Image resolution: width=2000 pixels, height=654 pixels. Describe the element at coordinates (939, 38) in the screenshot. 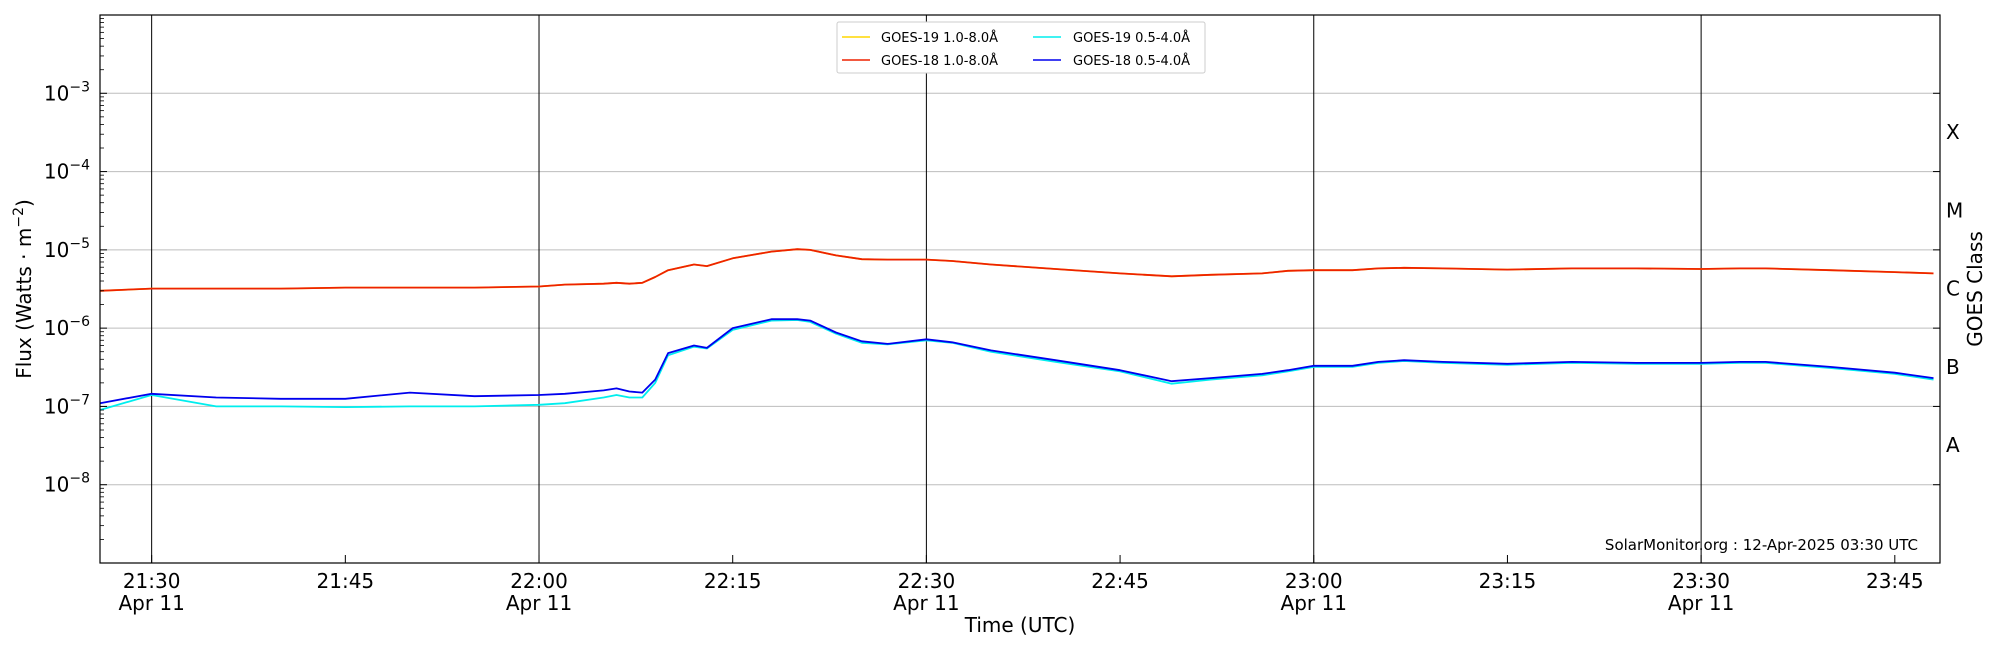

I see `legend-label-goes19-long: GOES-19 1.0-8.0Å` at that location.